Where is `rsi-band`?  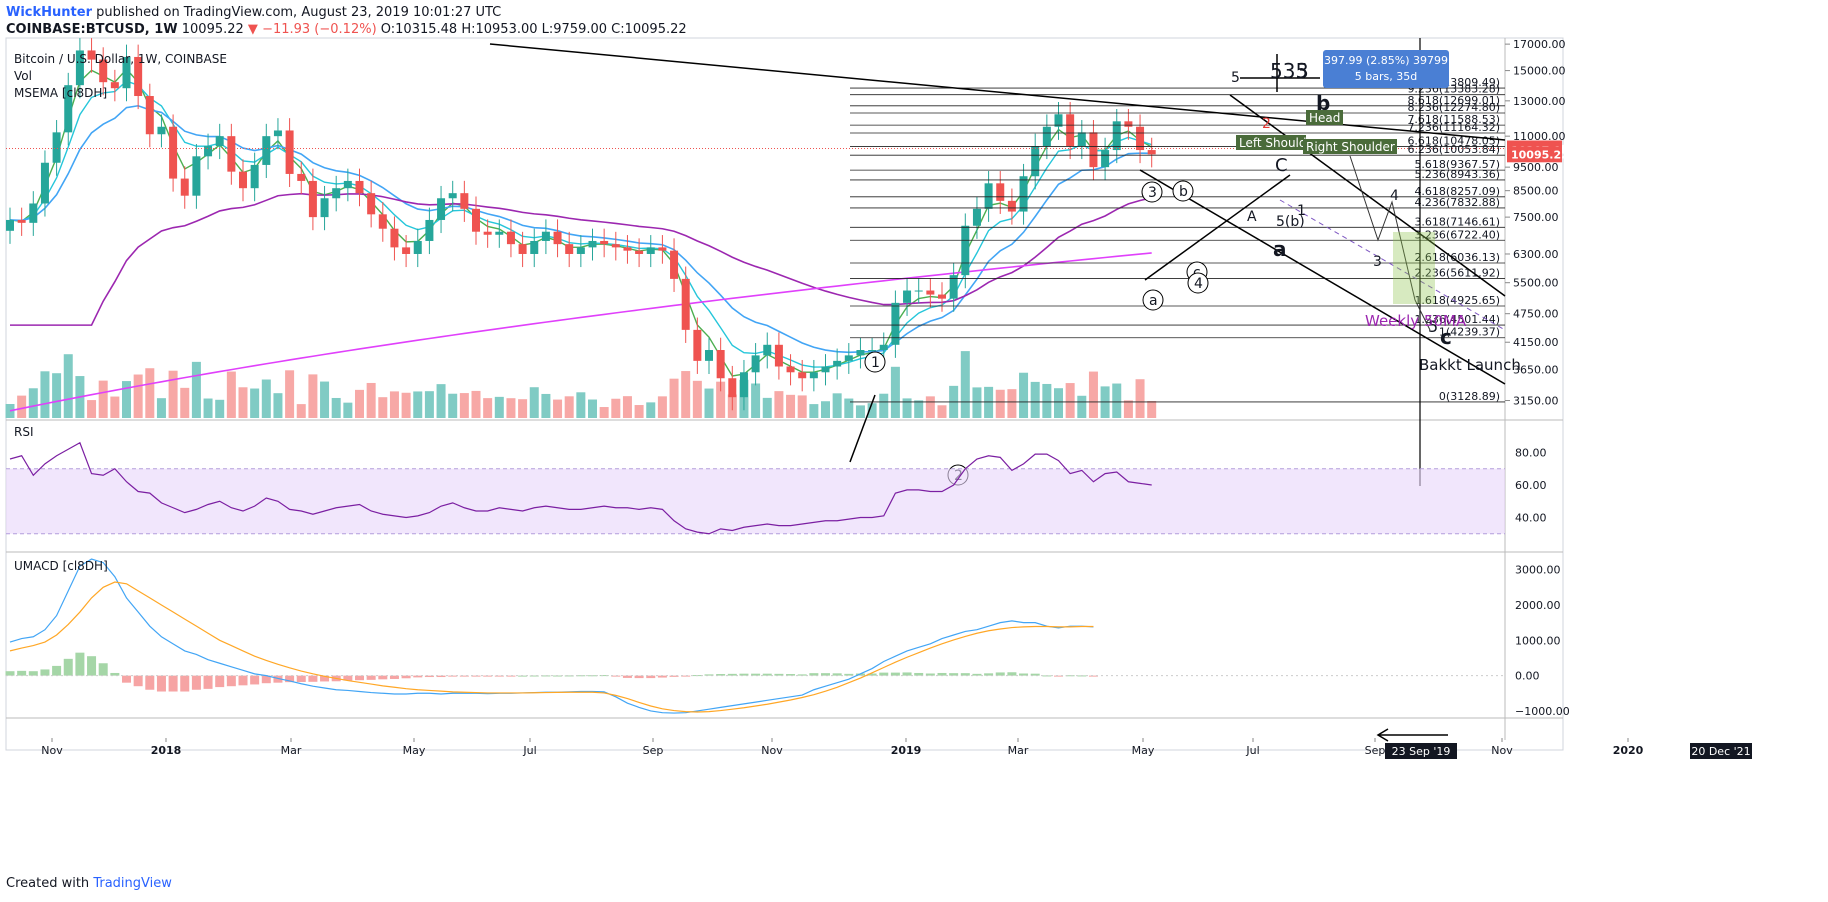
rsi-band is located at coordinates (755, 501).